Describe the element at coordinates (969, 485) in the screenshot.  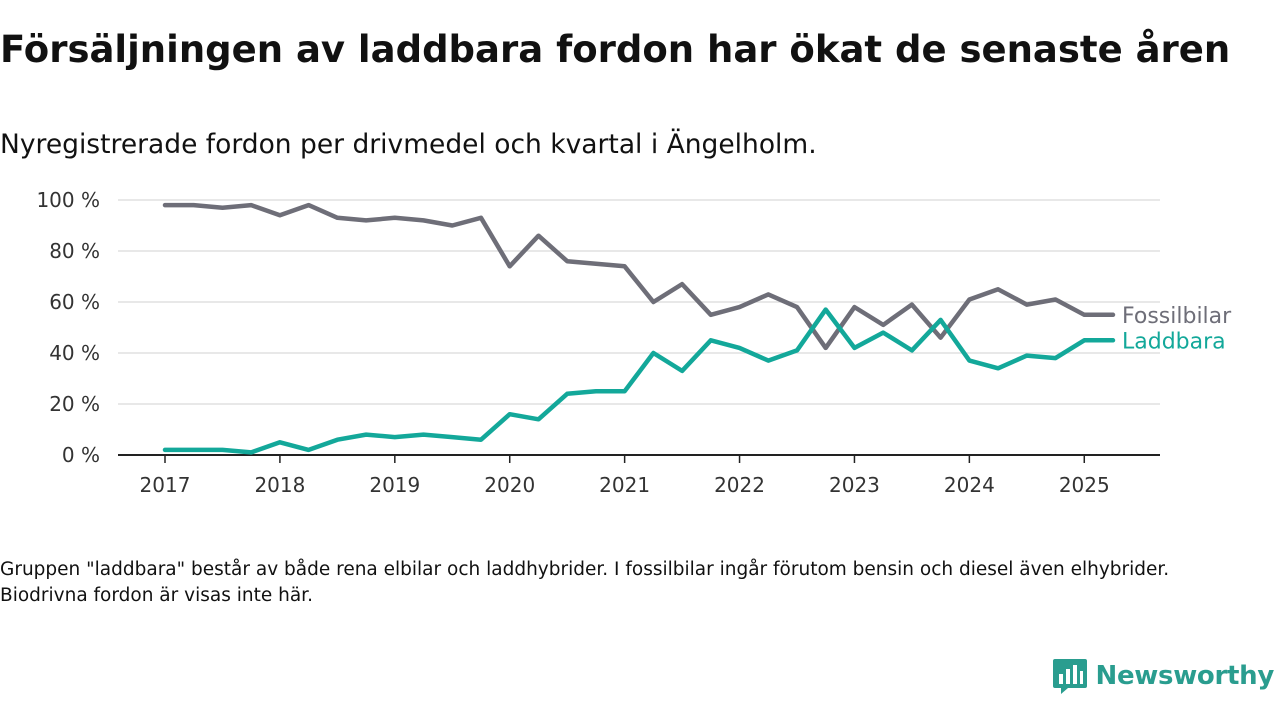
I see `x-tick-label: 2024` at that location.